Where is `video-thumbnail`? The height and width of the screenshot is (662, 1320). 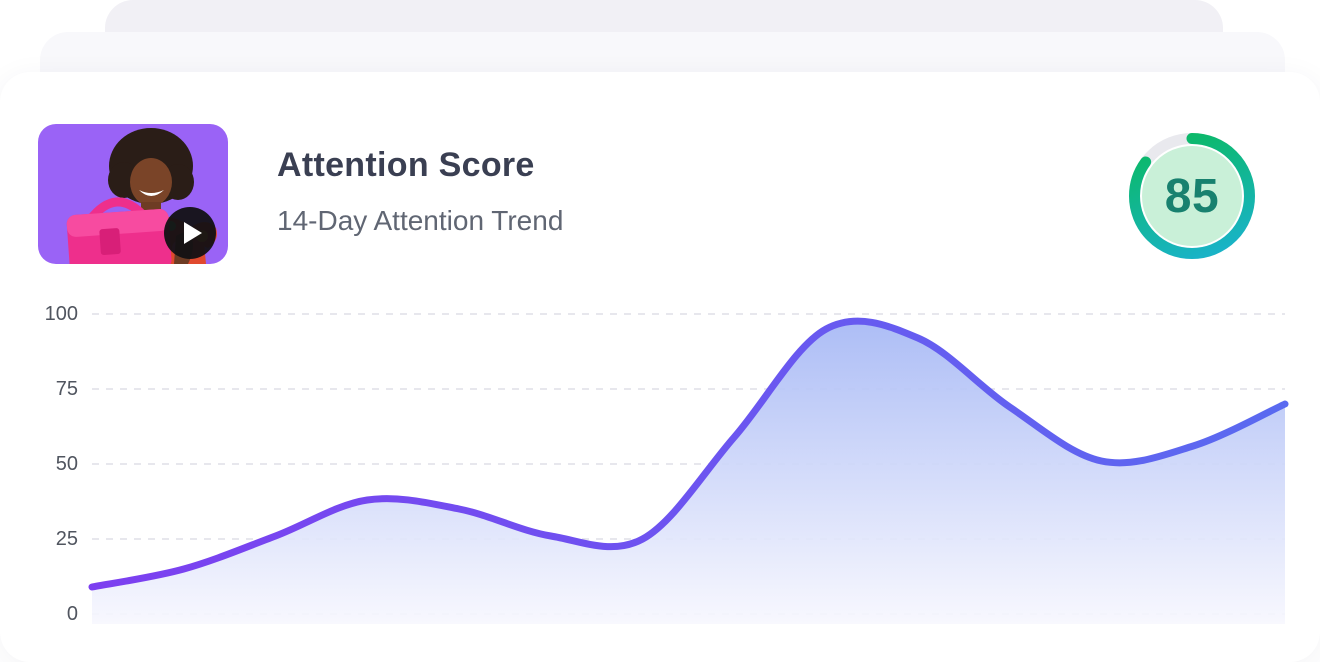 video-thumbnail is located at coordinates (133, 194).